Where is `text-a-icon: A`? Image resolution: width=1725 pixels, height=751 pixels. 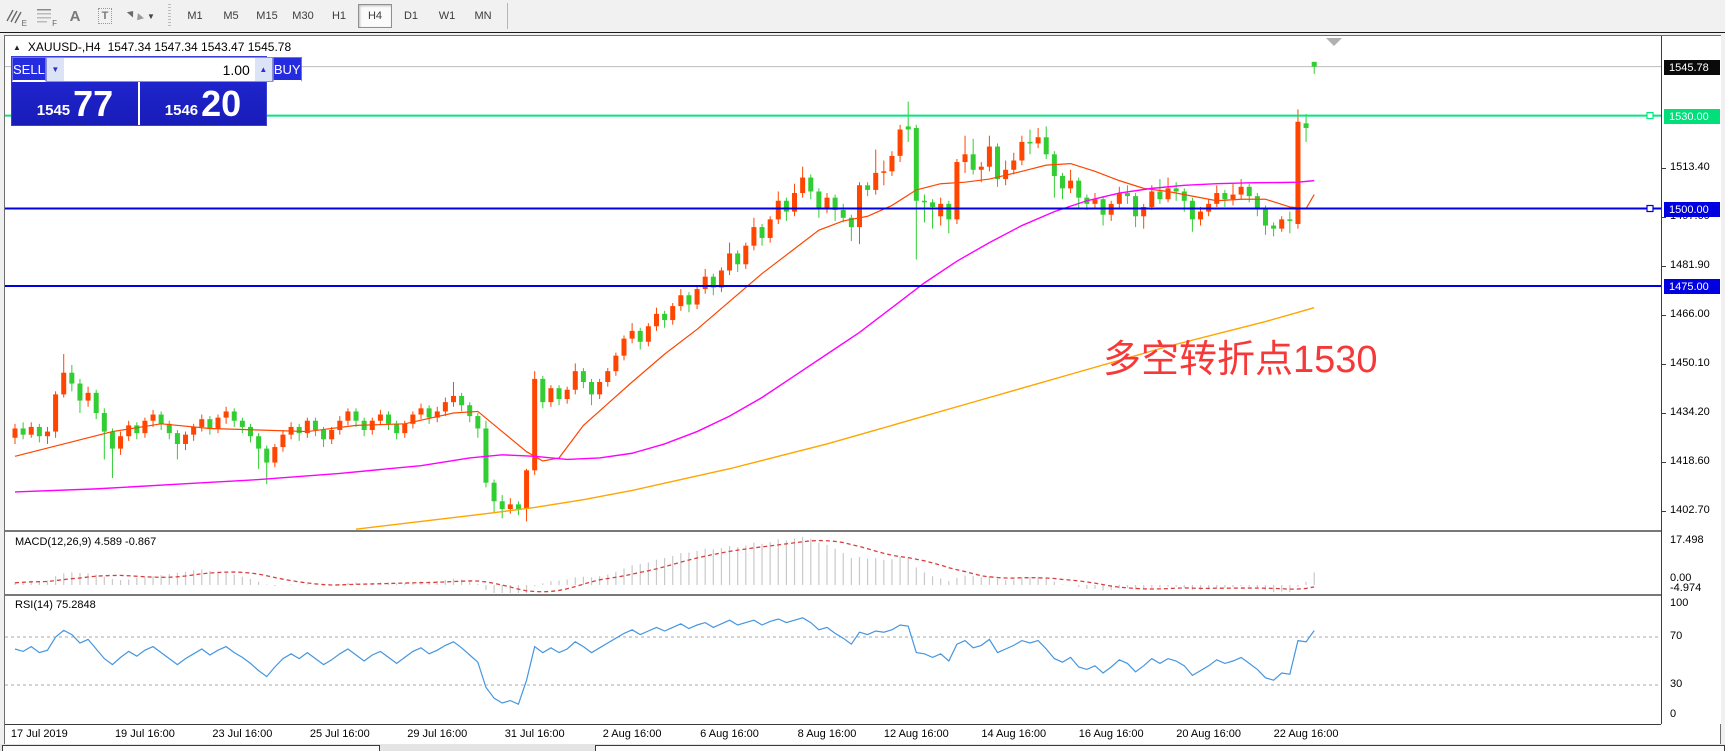
text-a-icon: A is located at coordinates (75, 16).